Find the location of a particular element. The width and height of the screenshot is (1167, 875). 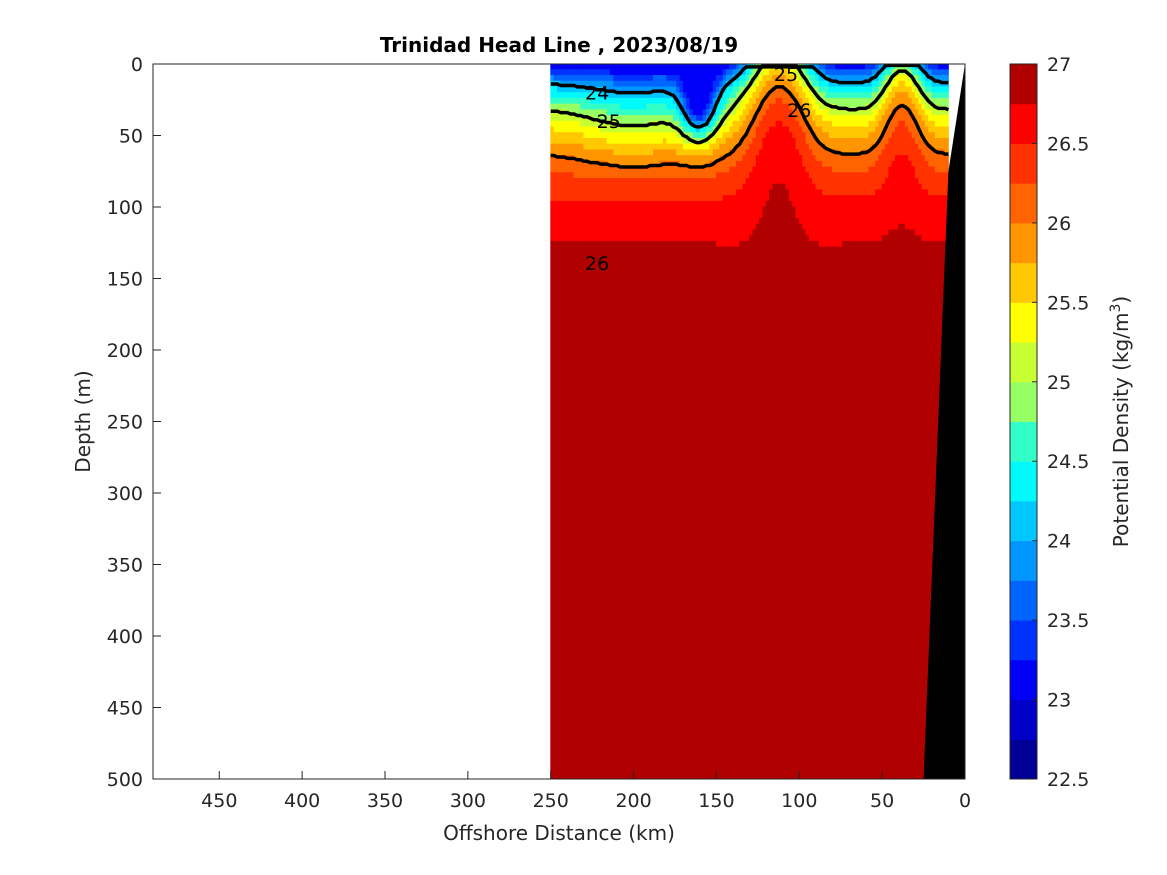

x-axis: 450 400 350 300 250 200 150 100 50 0 is located at coordinates (586, 791).